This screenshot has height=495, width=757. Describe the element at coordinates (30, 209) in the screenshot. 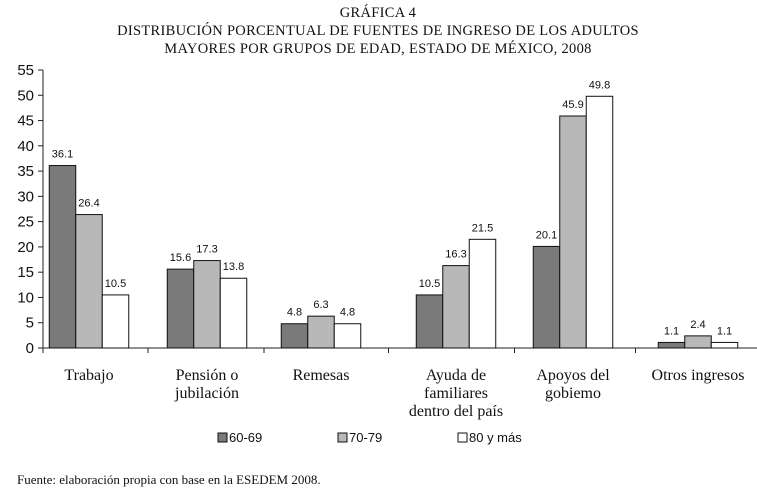

I see `y-axis: 0 5 10 15 20 25 30 35 40 45 50 55` at that location.